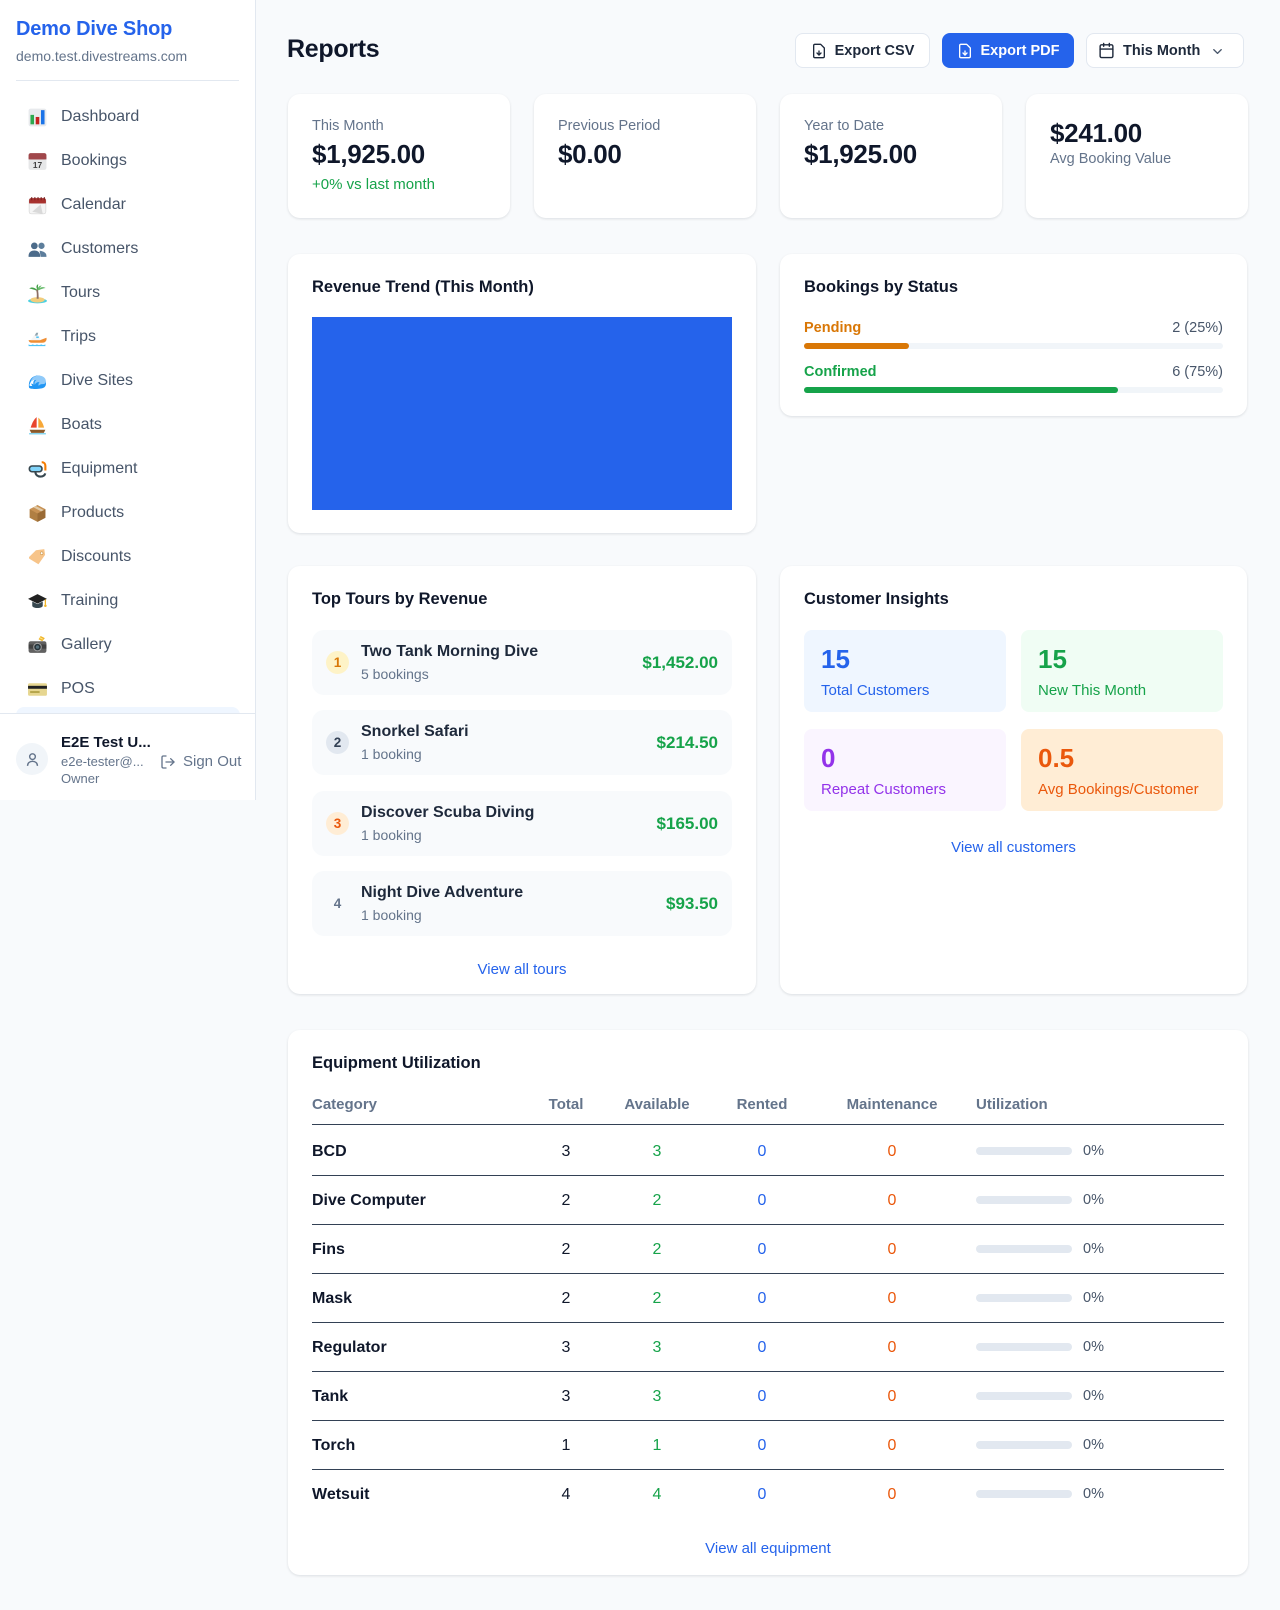 This screenshot has width=1280, height=1610. Describe the element at coordinates (38, 164) in the screenshot. I see `svg-text: 17` at that location.